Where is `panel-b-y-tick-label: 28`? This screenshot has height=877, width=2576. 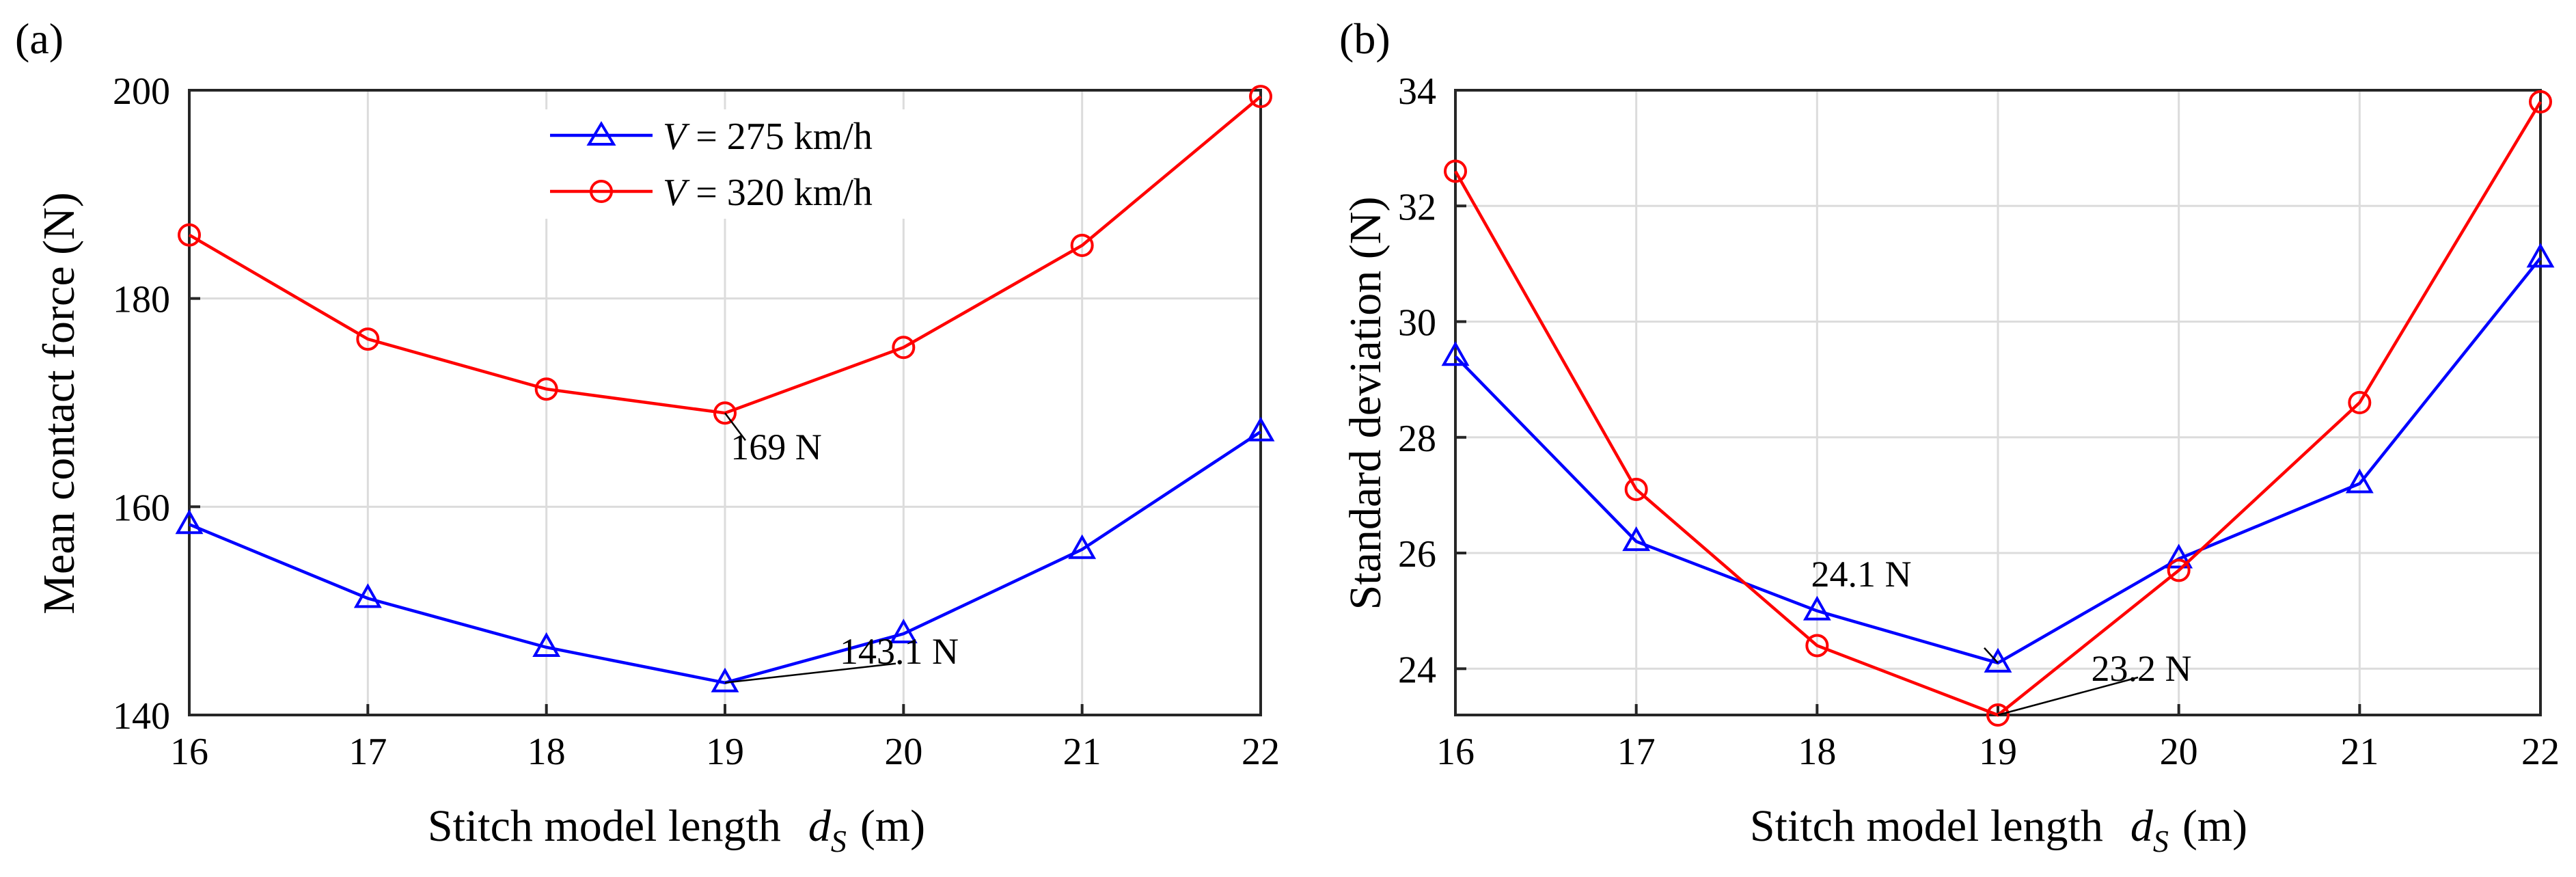 panel-b-y-tick-label: 28 is located at coordinates (1417, 439).